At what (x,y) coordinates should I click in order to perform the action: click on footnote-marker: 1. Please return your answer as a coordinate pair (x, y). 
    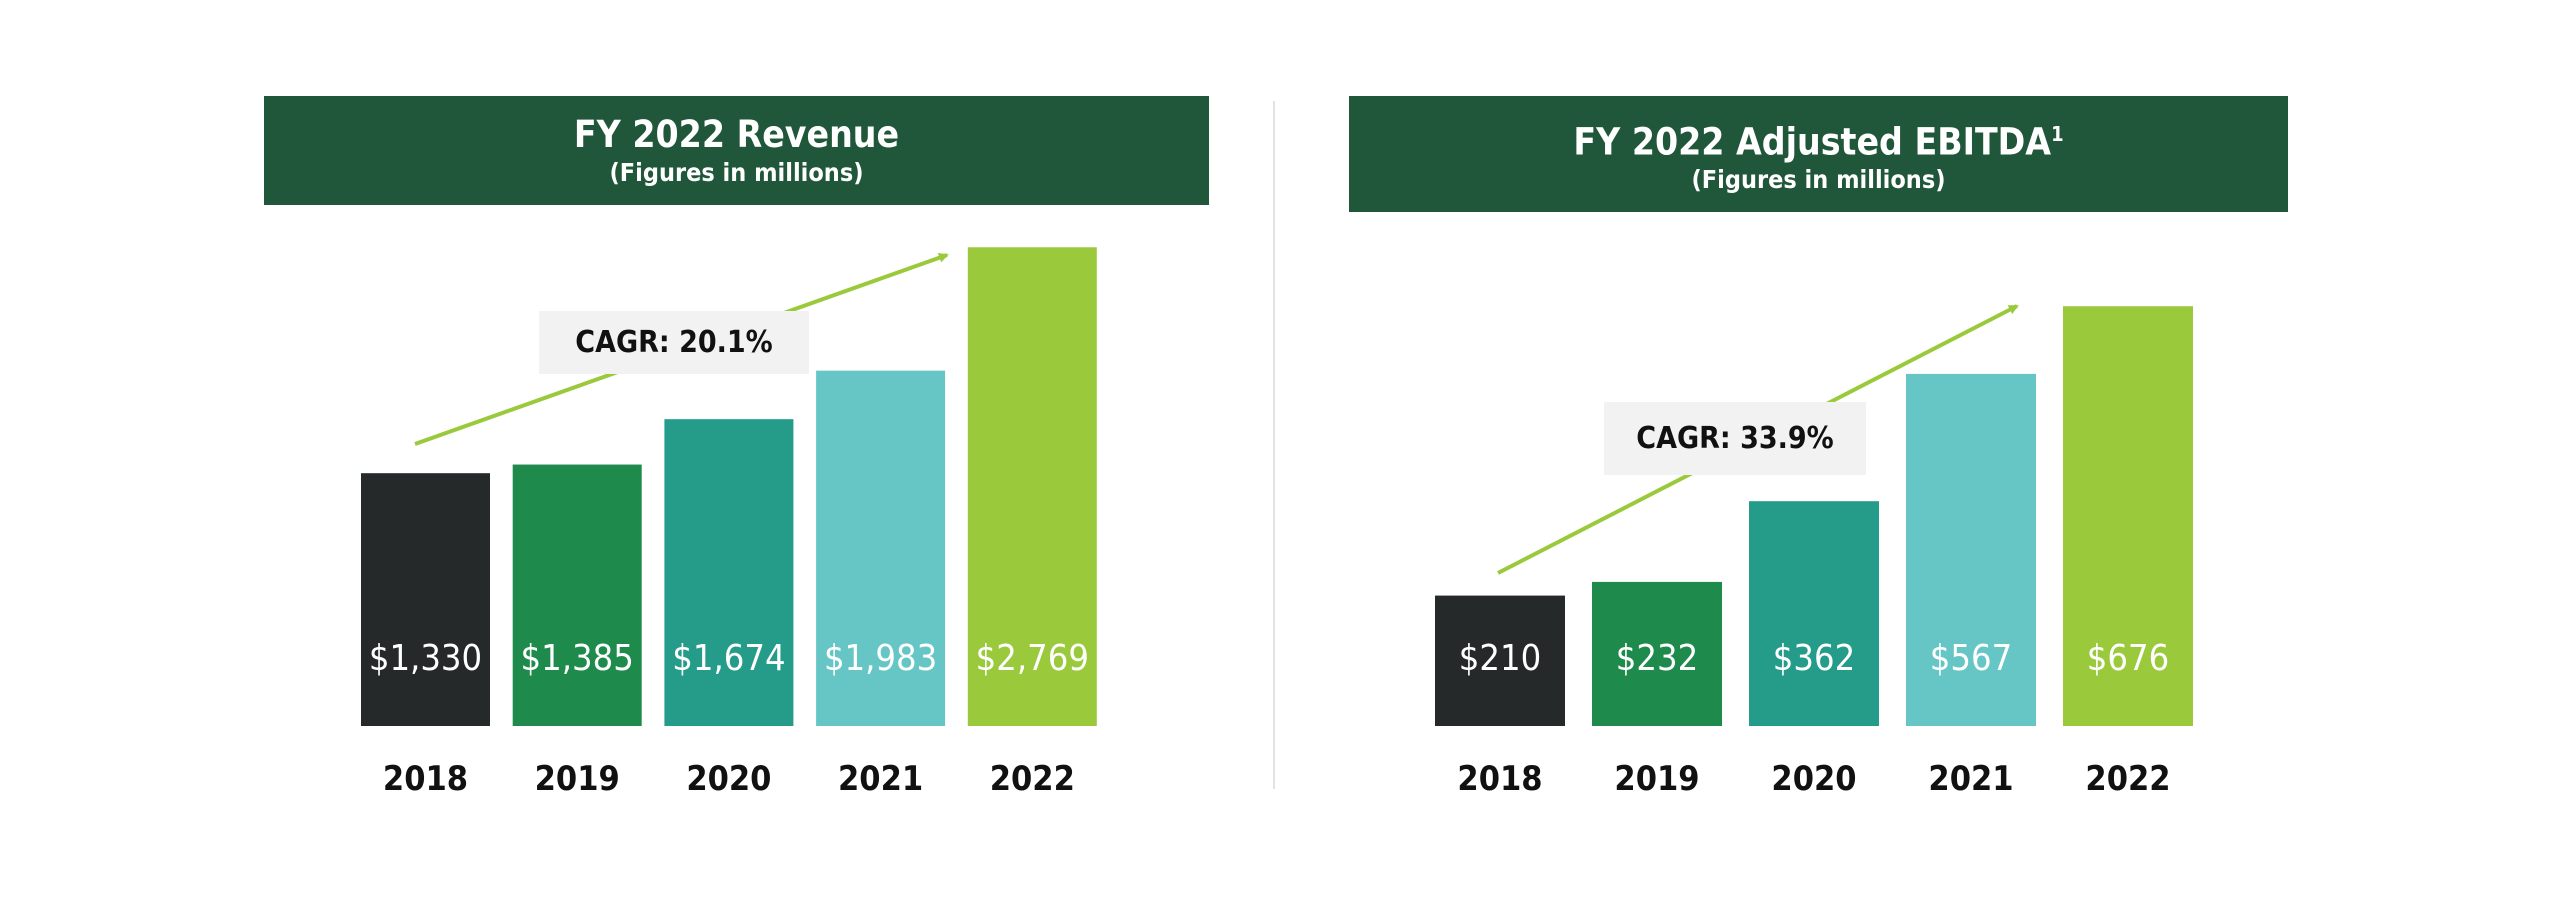
    Looking at the image, I should click on (2057, 133).